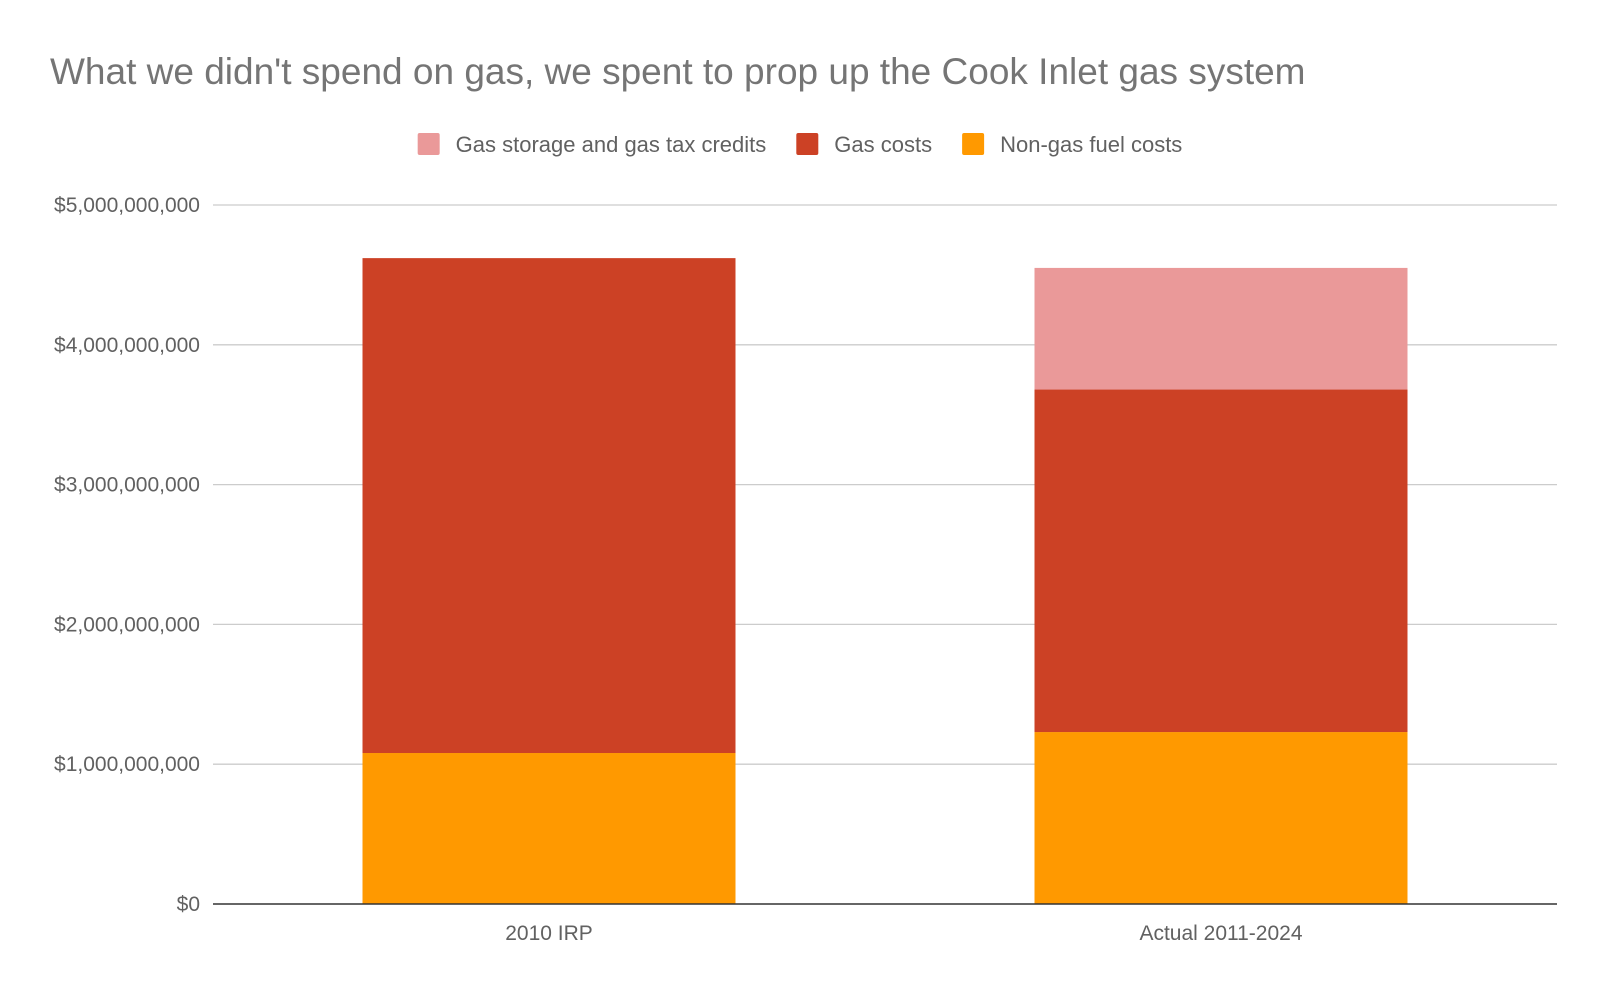 The height and width of the screenshot is (990, 1600). Describe the element at coordinates (904, 933) in the screenshot. I see `x-axis-category-labels: 2010 IRP Actual 2011-2024` at that location.